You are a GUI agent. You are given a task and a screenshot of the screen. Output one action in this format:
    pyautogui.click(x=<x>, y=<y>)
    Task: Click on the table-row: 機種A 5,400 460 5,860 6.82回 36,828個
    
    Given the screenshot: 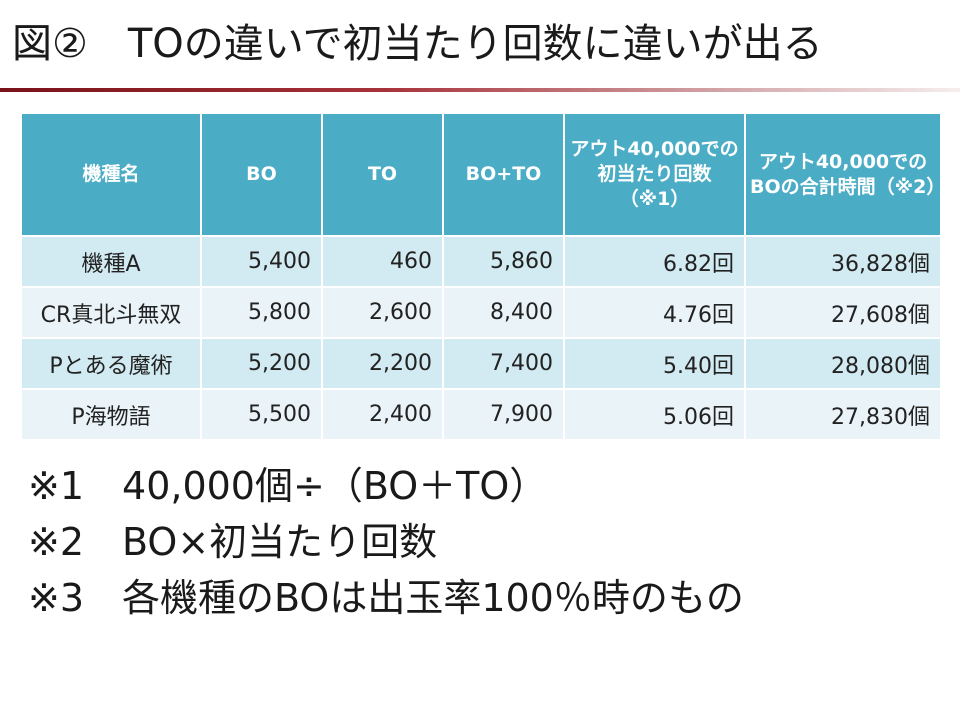 What is the action you would take?
    pyautogui.click(x=481, y=261)
    